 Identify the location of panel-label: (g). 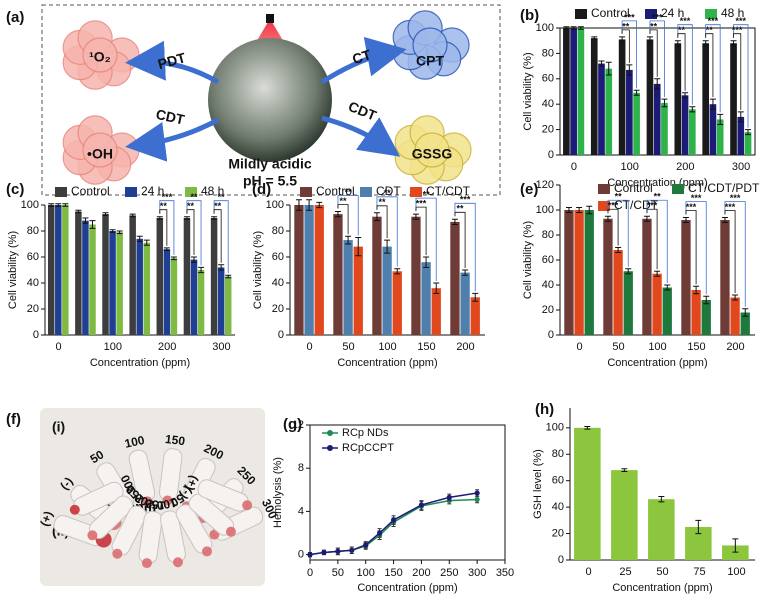
(292, 424).